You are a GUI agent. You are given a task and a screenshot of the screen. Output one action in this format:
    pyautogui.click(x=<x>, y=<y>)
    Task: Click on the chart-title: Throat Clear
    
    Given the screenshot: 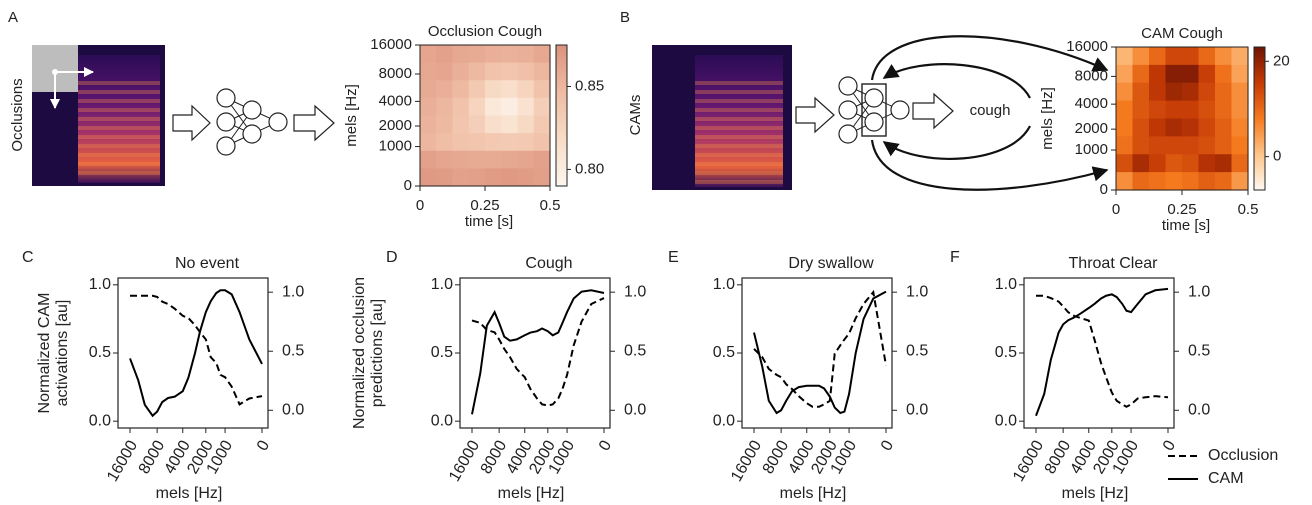 What is the action you would take?
    pyautogui.click(x=1114, y=263)
    